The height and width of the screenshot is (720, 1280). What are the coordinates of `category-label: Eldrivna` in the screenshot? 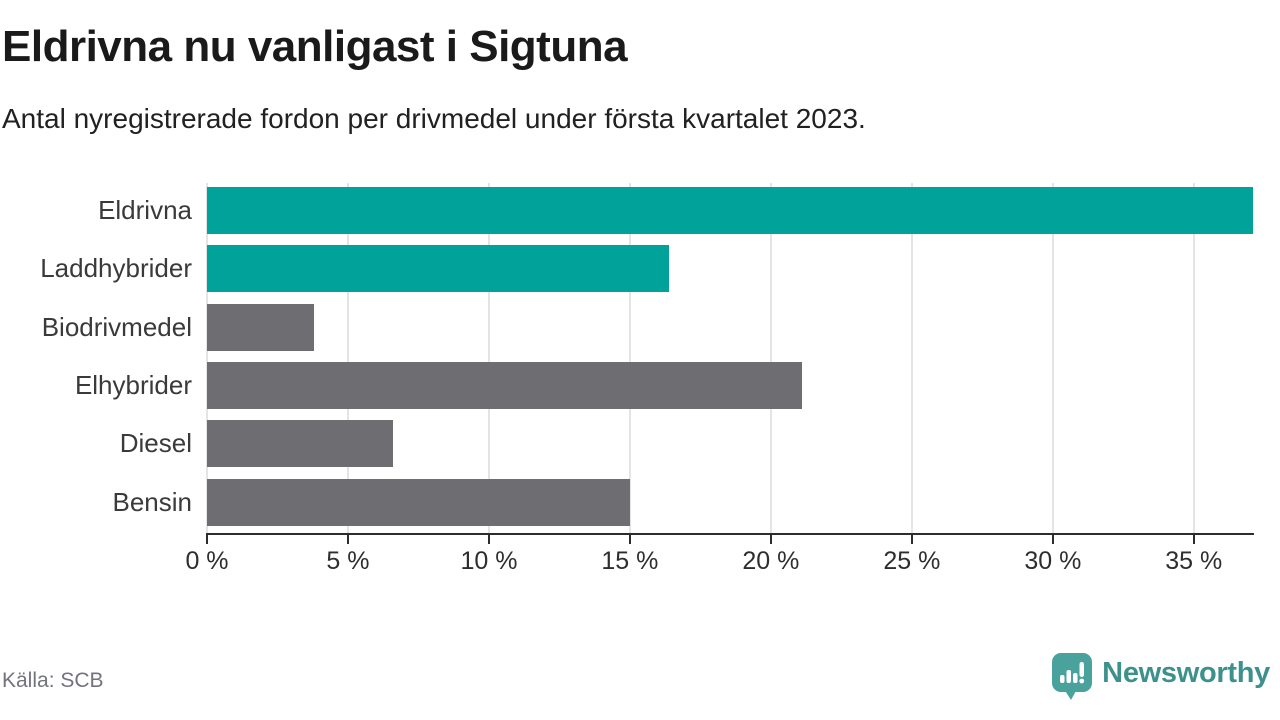 It's located at (145, 210).